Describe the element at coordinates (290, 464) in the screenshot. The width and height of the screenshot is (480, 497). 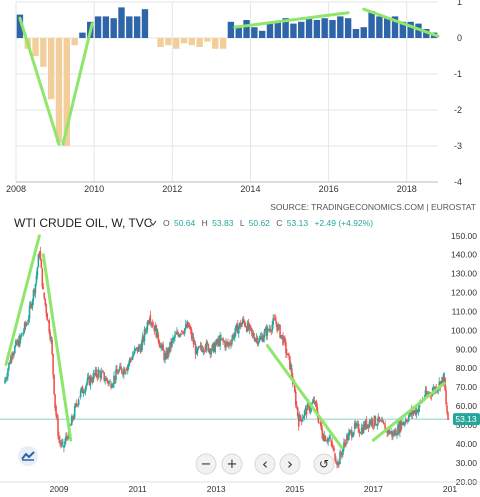
I see `scroll-forward-button: ›` at that location.